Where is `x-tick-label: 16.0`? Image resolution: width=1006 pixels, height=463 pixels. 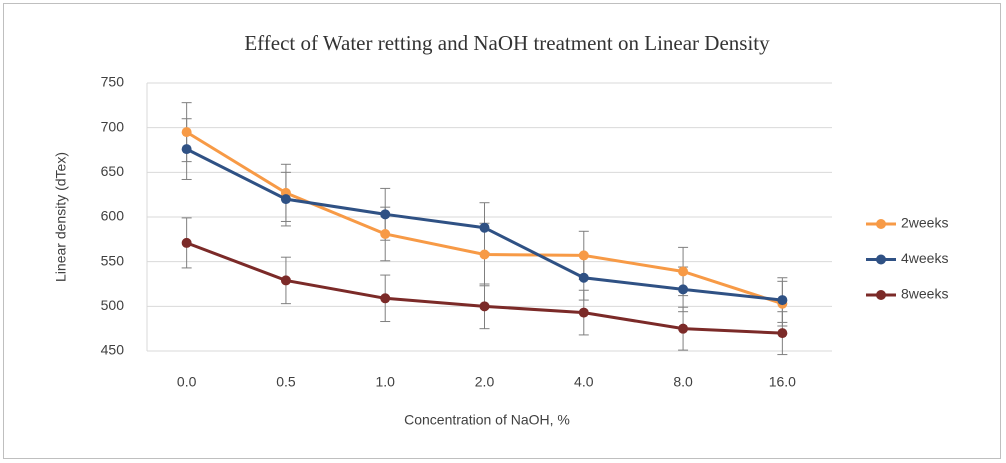
x-tick-label: 16.0 is located at coordinates (782, 382).